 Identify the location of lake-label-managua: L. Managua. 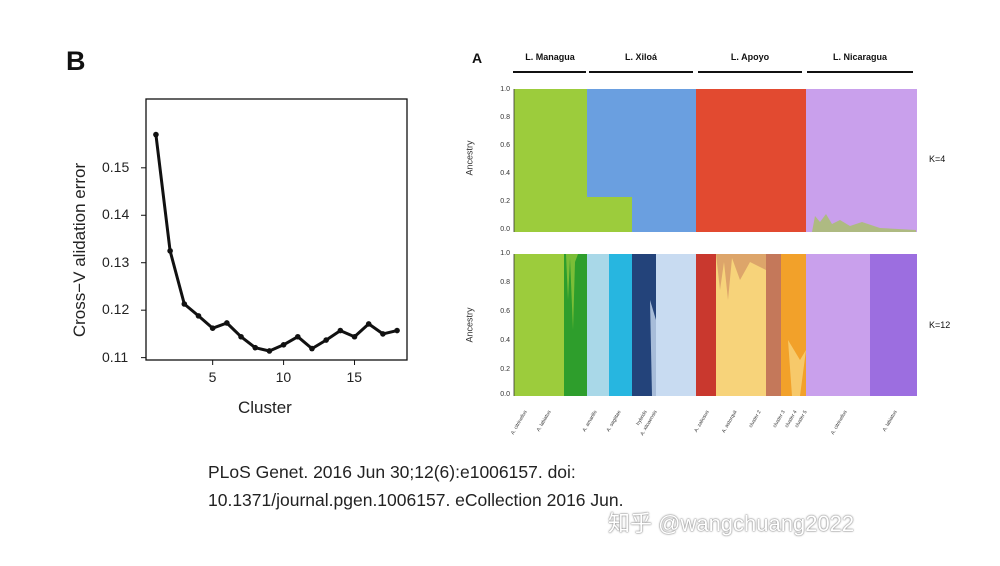
(550, 57).